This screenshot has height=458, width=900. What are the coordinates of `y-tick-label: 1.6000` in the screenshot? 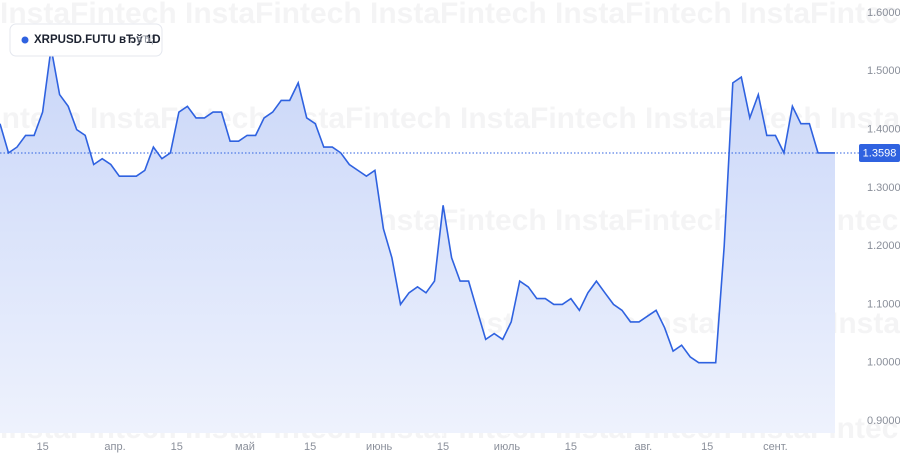 It's located at (883, 13).